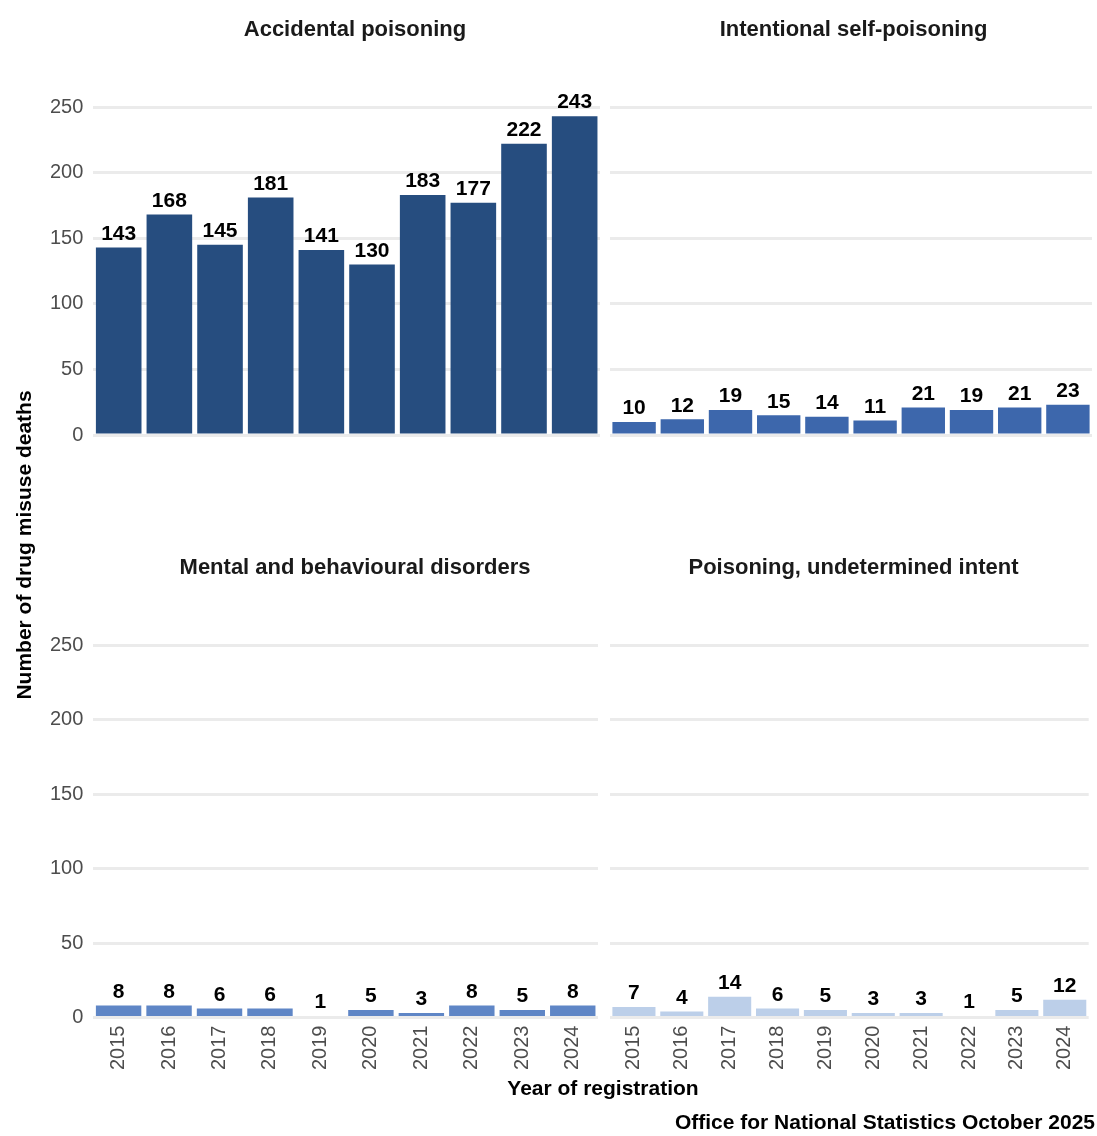 The width and height of the screenshot is (1097, 1136). Describe the element at coordinates (779, 400) in the screenshot. I see `data-label: 15` at that location.